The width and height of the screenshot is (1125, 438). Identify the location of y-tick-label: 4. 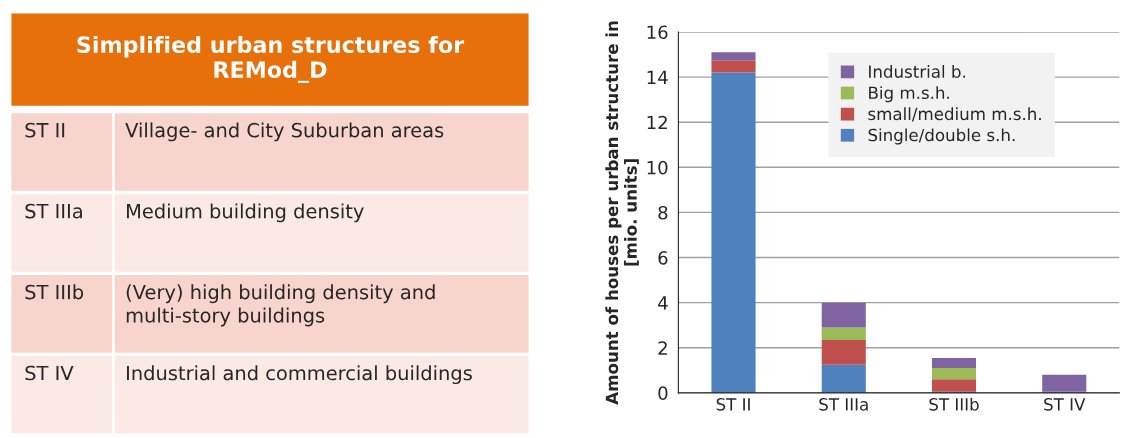
(663, 303).